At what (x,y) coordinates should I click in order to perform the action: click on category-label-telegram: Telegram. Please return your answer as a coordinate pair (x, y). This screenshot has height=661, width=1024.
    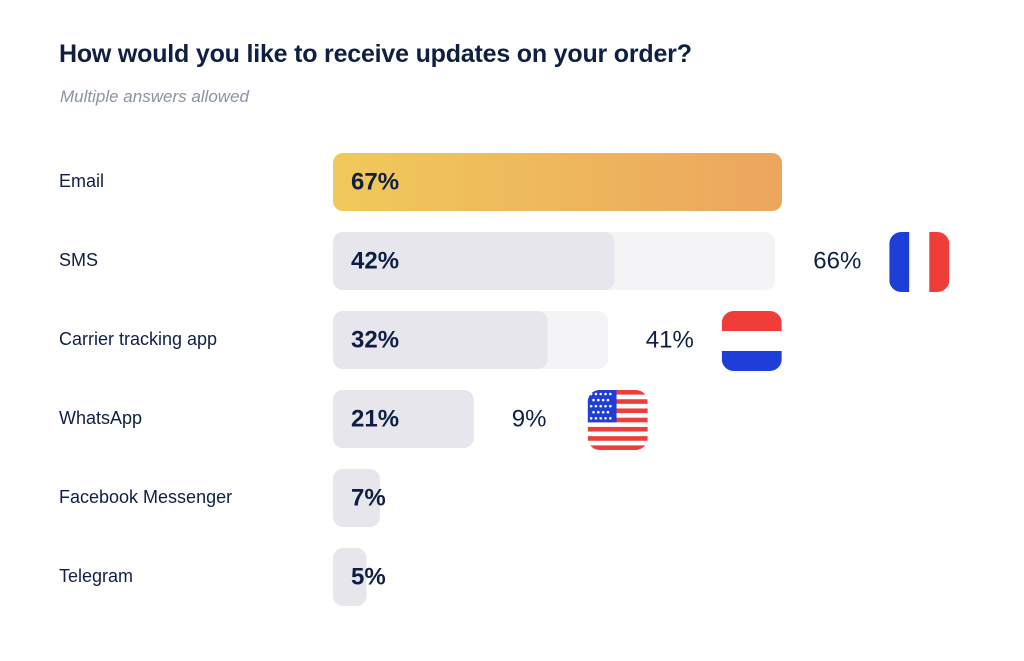
    Looking at the image, I should click on (96, 576).